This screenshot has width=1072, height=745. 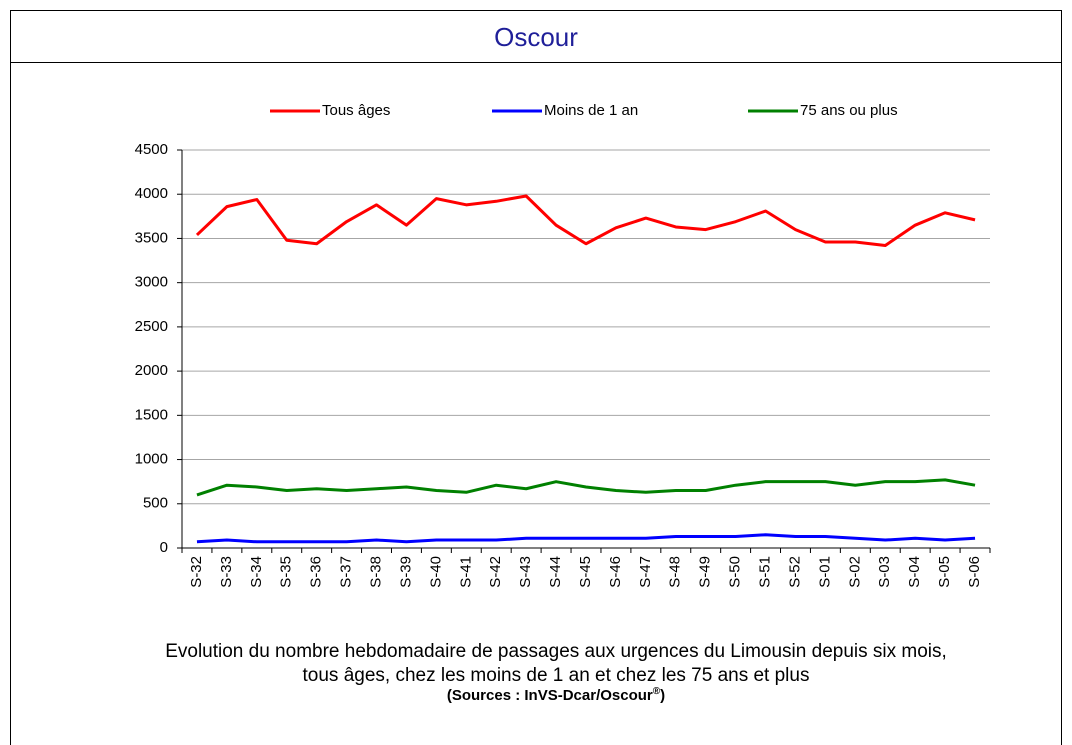 What do you see at coordinates (555, 572) in the screenshot?
I see `x-tick-label: S-44` at bounding box center [555, 572].